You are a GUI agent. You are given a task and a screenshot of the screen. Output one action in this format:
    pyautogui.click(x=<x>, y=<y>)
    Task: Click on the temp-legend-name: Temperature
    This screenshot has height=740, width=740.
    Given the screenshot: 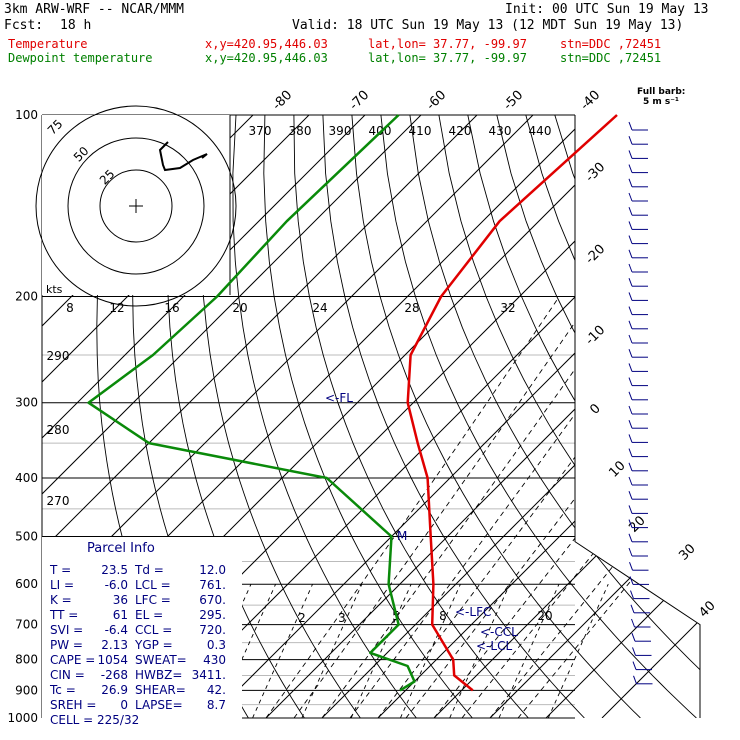 What is the action you would take?
    pyautogui.click(x=48, y=44)
    